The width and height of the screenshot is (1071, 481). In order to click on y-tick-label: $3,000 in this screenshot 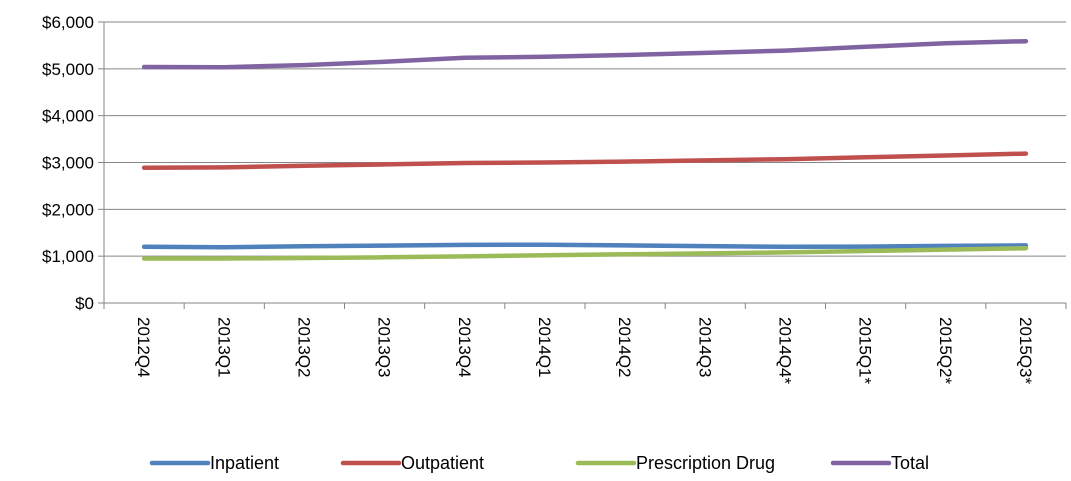, I will do `click(68, 163)`.